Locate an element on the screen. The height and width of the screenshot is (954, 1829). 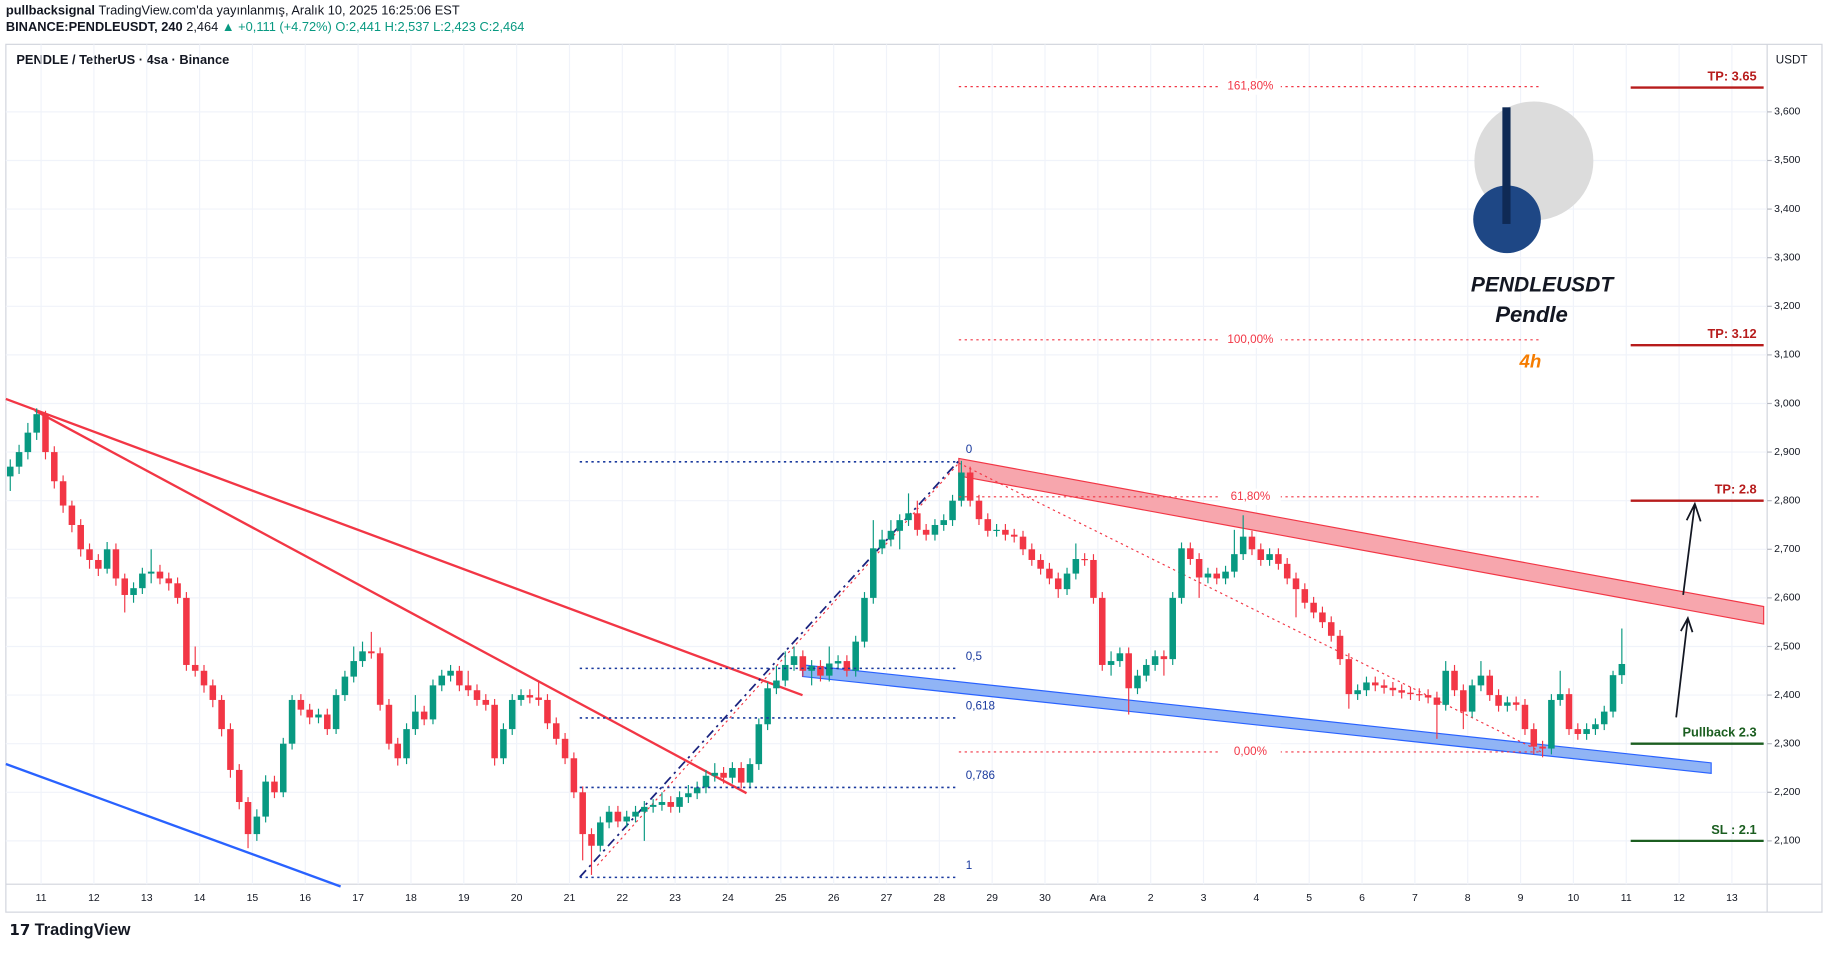
x-tick-label: 29 is located at coordinates (992, 898).